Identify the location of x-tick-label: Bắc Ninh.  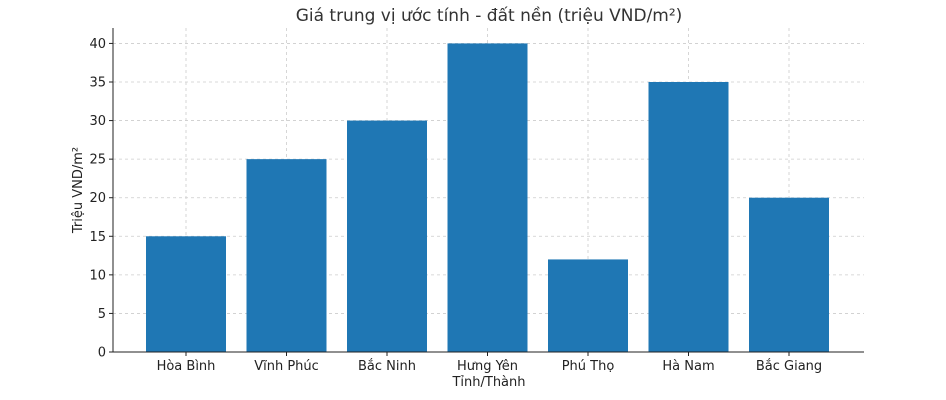
(387, 366).